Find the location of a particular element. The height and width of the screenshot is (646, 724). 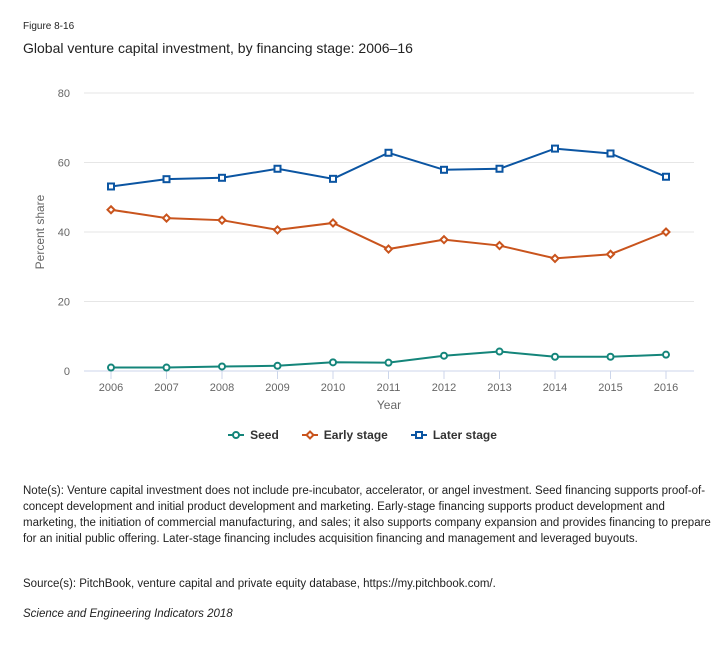

x-tick-label: 2008 is located at coordinates (222, 388).